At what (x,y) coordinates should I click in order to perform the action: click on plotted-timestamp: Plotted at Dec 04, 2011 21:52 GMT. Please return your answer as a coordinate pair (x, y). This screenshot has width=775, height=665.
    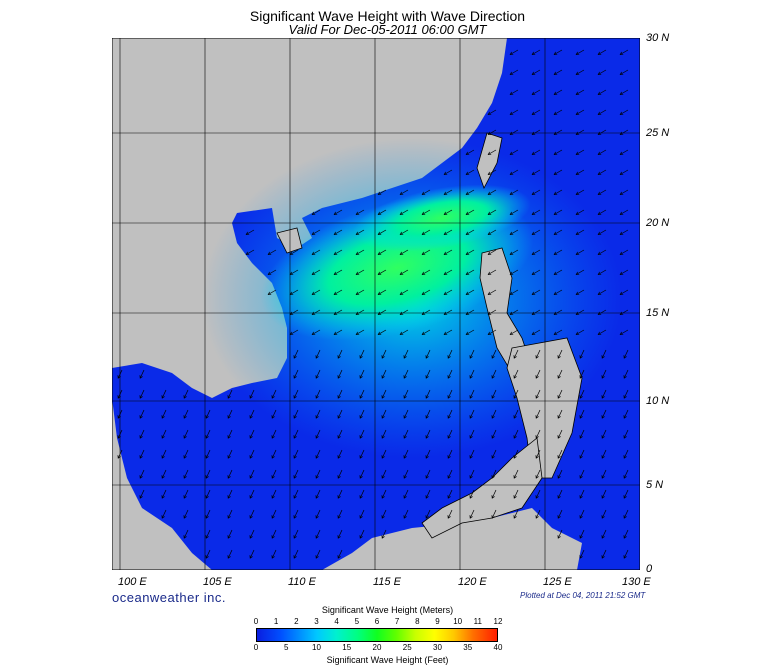
    Looking at the image, I should click on (583, 595).